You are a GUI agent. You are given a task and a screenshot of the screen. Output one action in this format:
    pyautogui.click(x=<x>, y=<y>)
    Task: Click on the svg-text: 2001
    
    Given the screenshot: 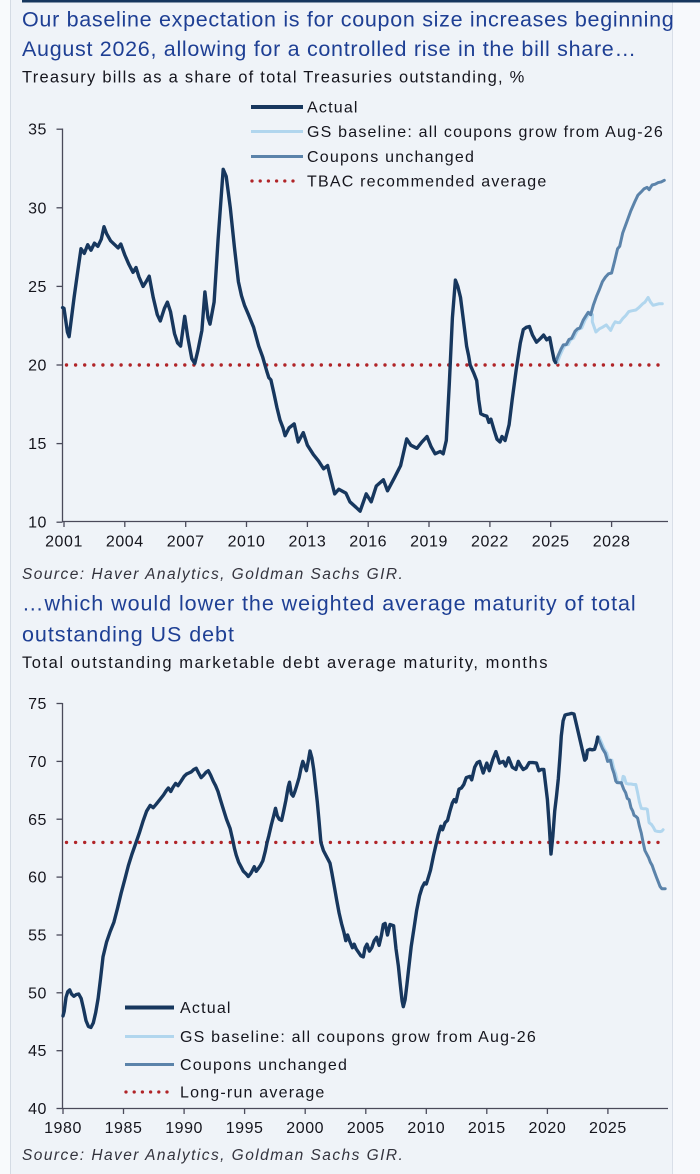 What is the action you would take?
    pyautogui.click(x=64, y=542)
    